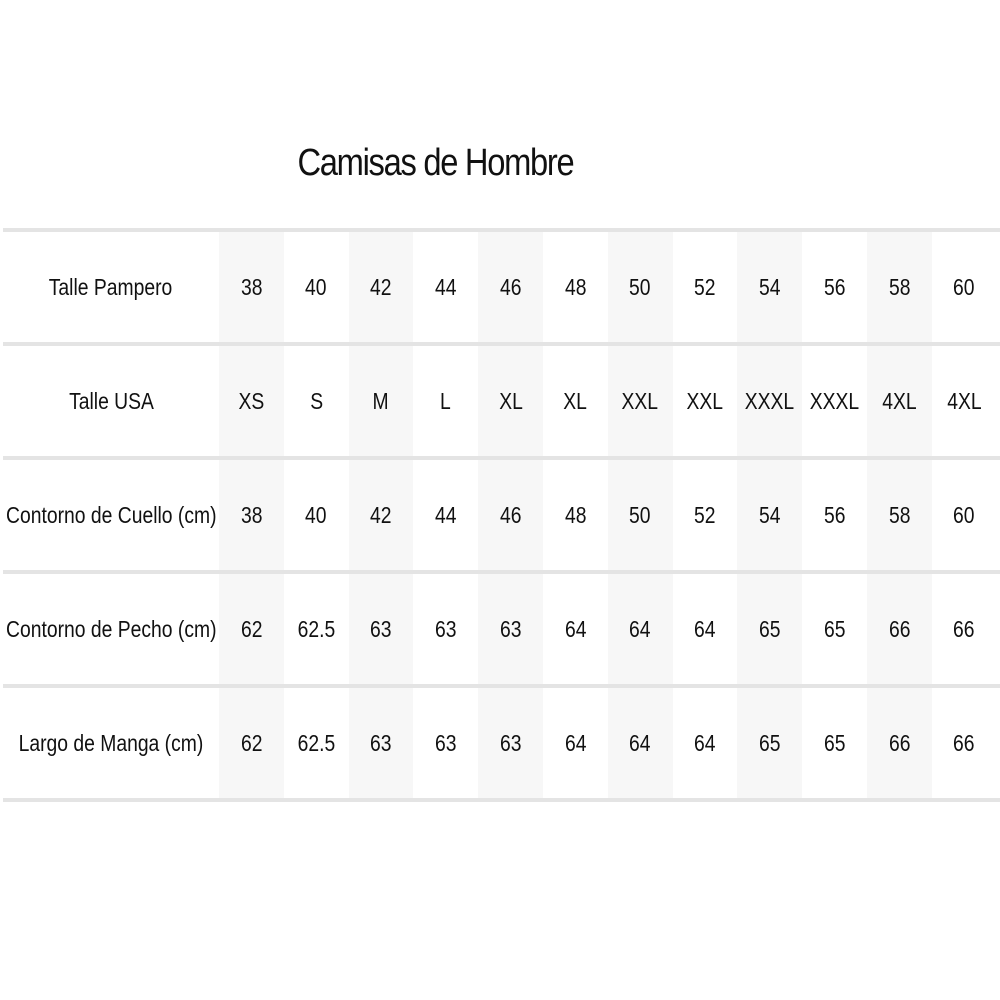 The height and width of the screenshot is (1000, 1000). I want to click on cell-value: 48, so click(575, 514).